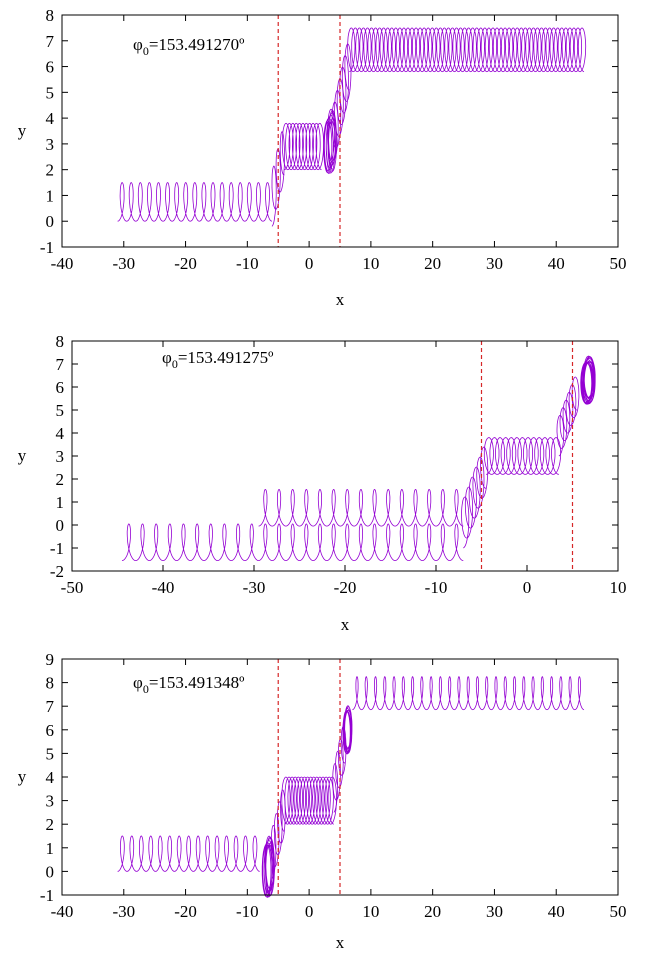 This screenshot has width=646, height=955. Describe the element at coordinates (50, 659) in the screenshot. I see `y-tick-label: 9` at that location.